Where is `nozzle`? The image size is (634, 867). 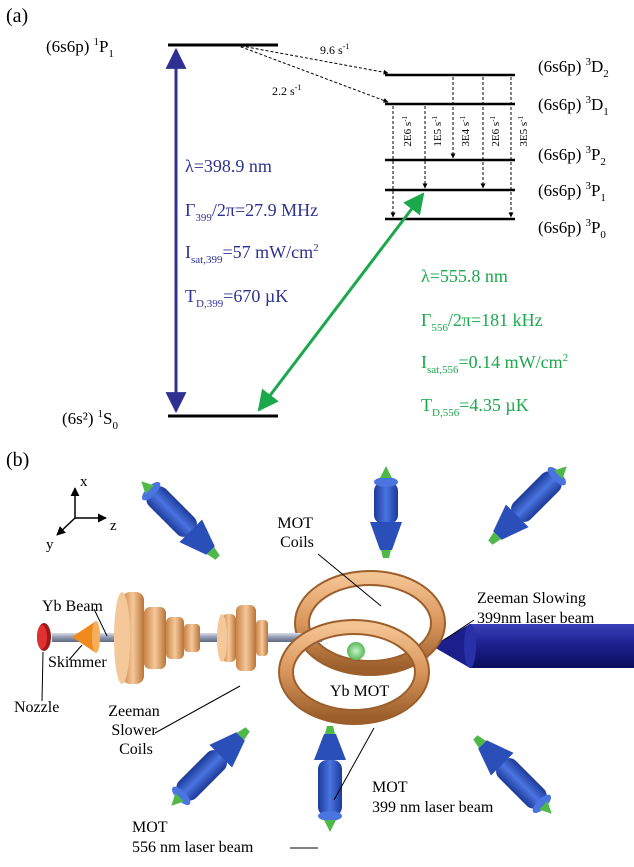 nozzle is located at coordinates (44, 637).